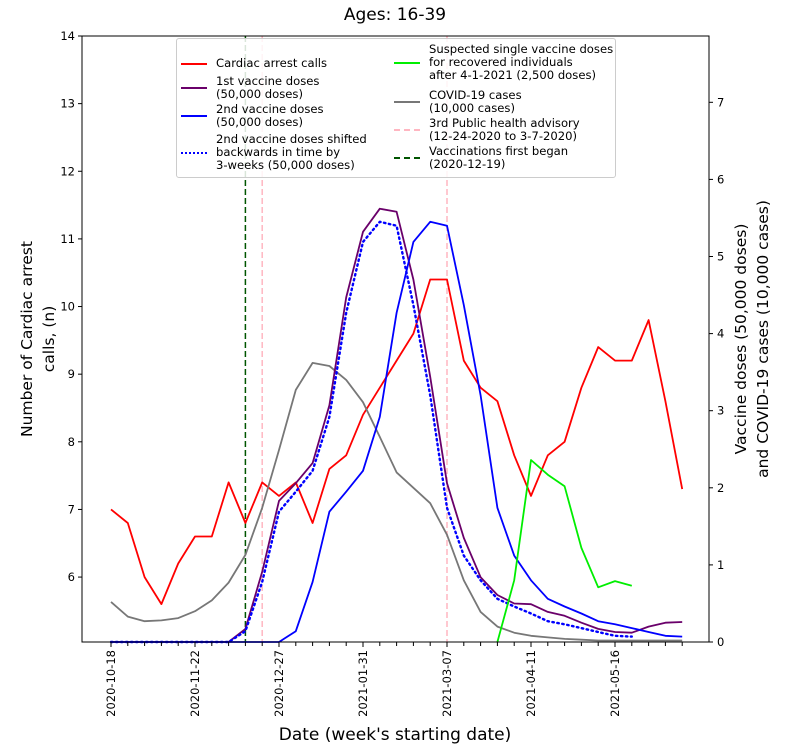 The image size is (787, 754). Describe the element at coordinates (513, 75) in the screenshot. I see `legend-label: after 4-1-2021 (2,500 doses)` at that location.